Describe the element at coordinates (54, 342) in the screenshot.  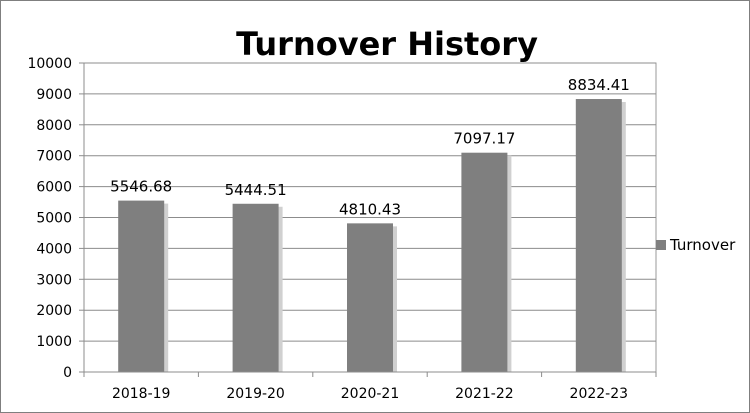
I see `y-tick-label: 1000` at that location.